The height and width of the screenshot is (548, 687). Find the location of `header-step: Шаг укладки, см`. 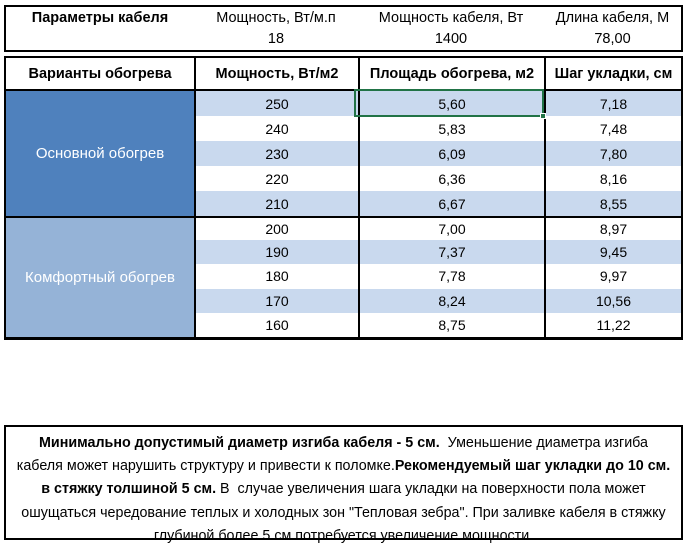

header-step: Шаг укладки, см is located at coordinates (612, 73).